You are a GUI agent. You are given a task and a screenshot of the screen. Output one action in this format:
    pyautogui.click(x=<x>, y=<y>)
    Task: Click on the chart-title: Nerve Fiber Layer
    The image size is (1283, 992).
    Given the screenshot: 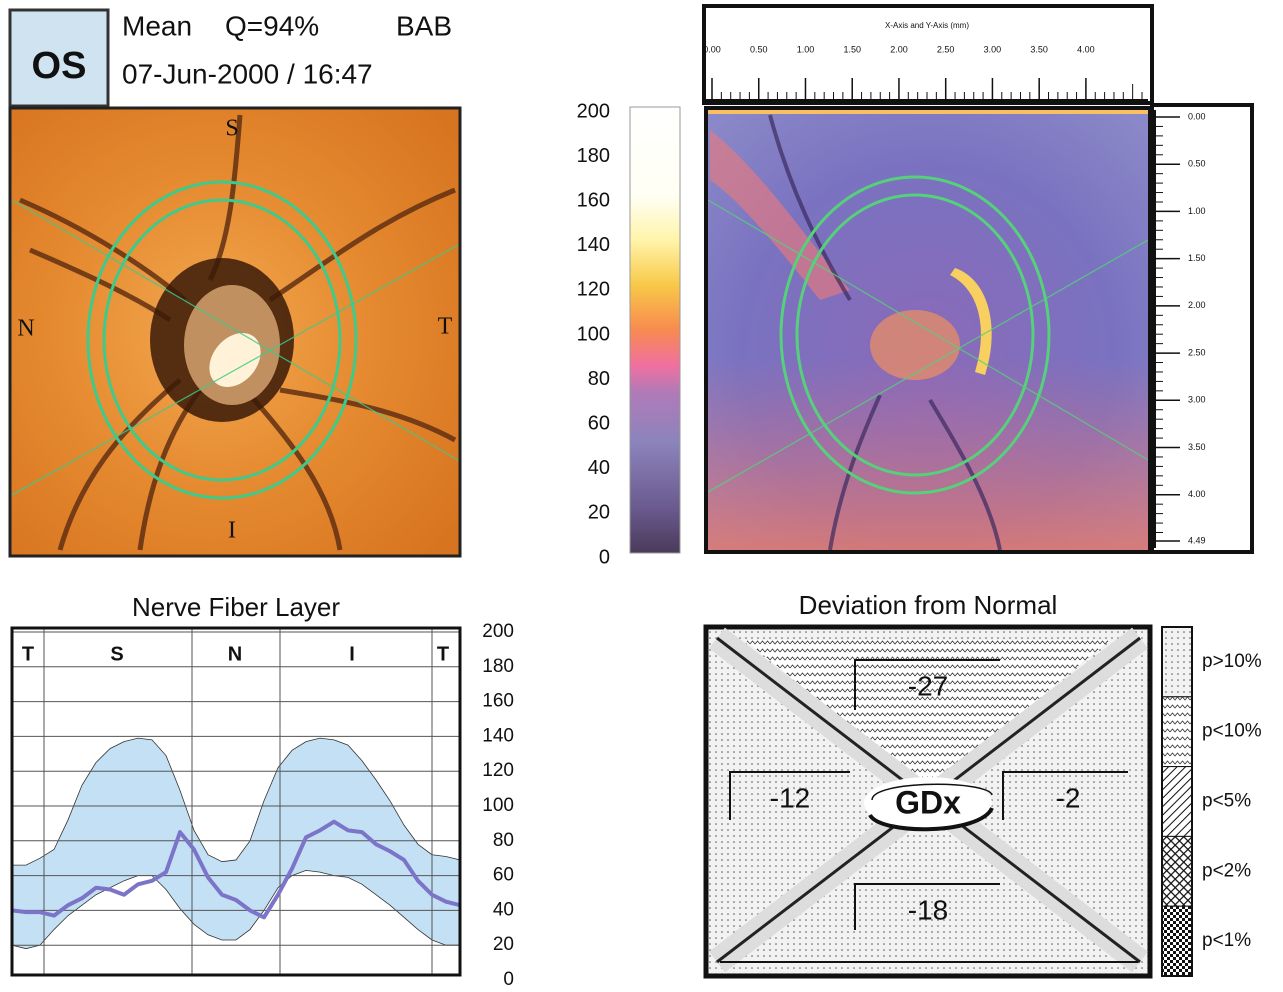 What is the action you would take?
    pyautogui.click(x=236, y=607)
    